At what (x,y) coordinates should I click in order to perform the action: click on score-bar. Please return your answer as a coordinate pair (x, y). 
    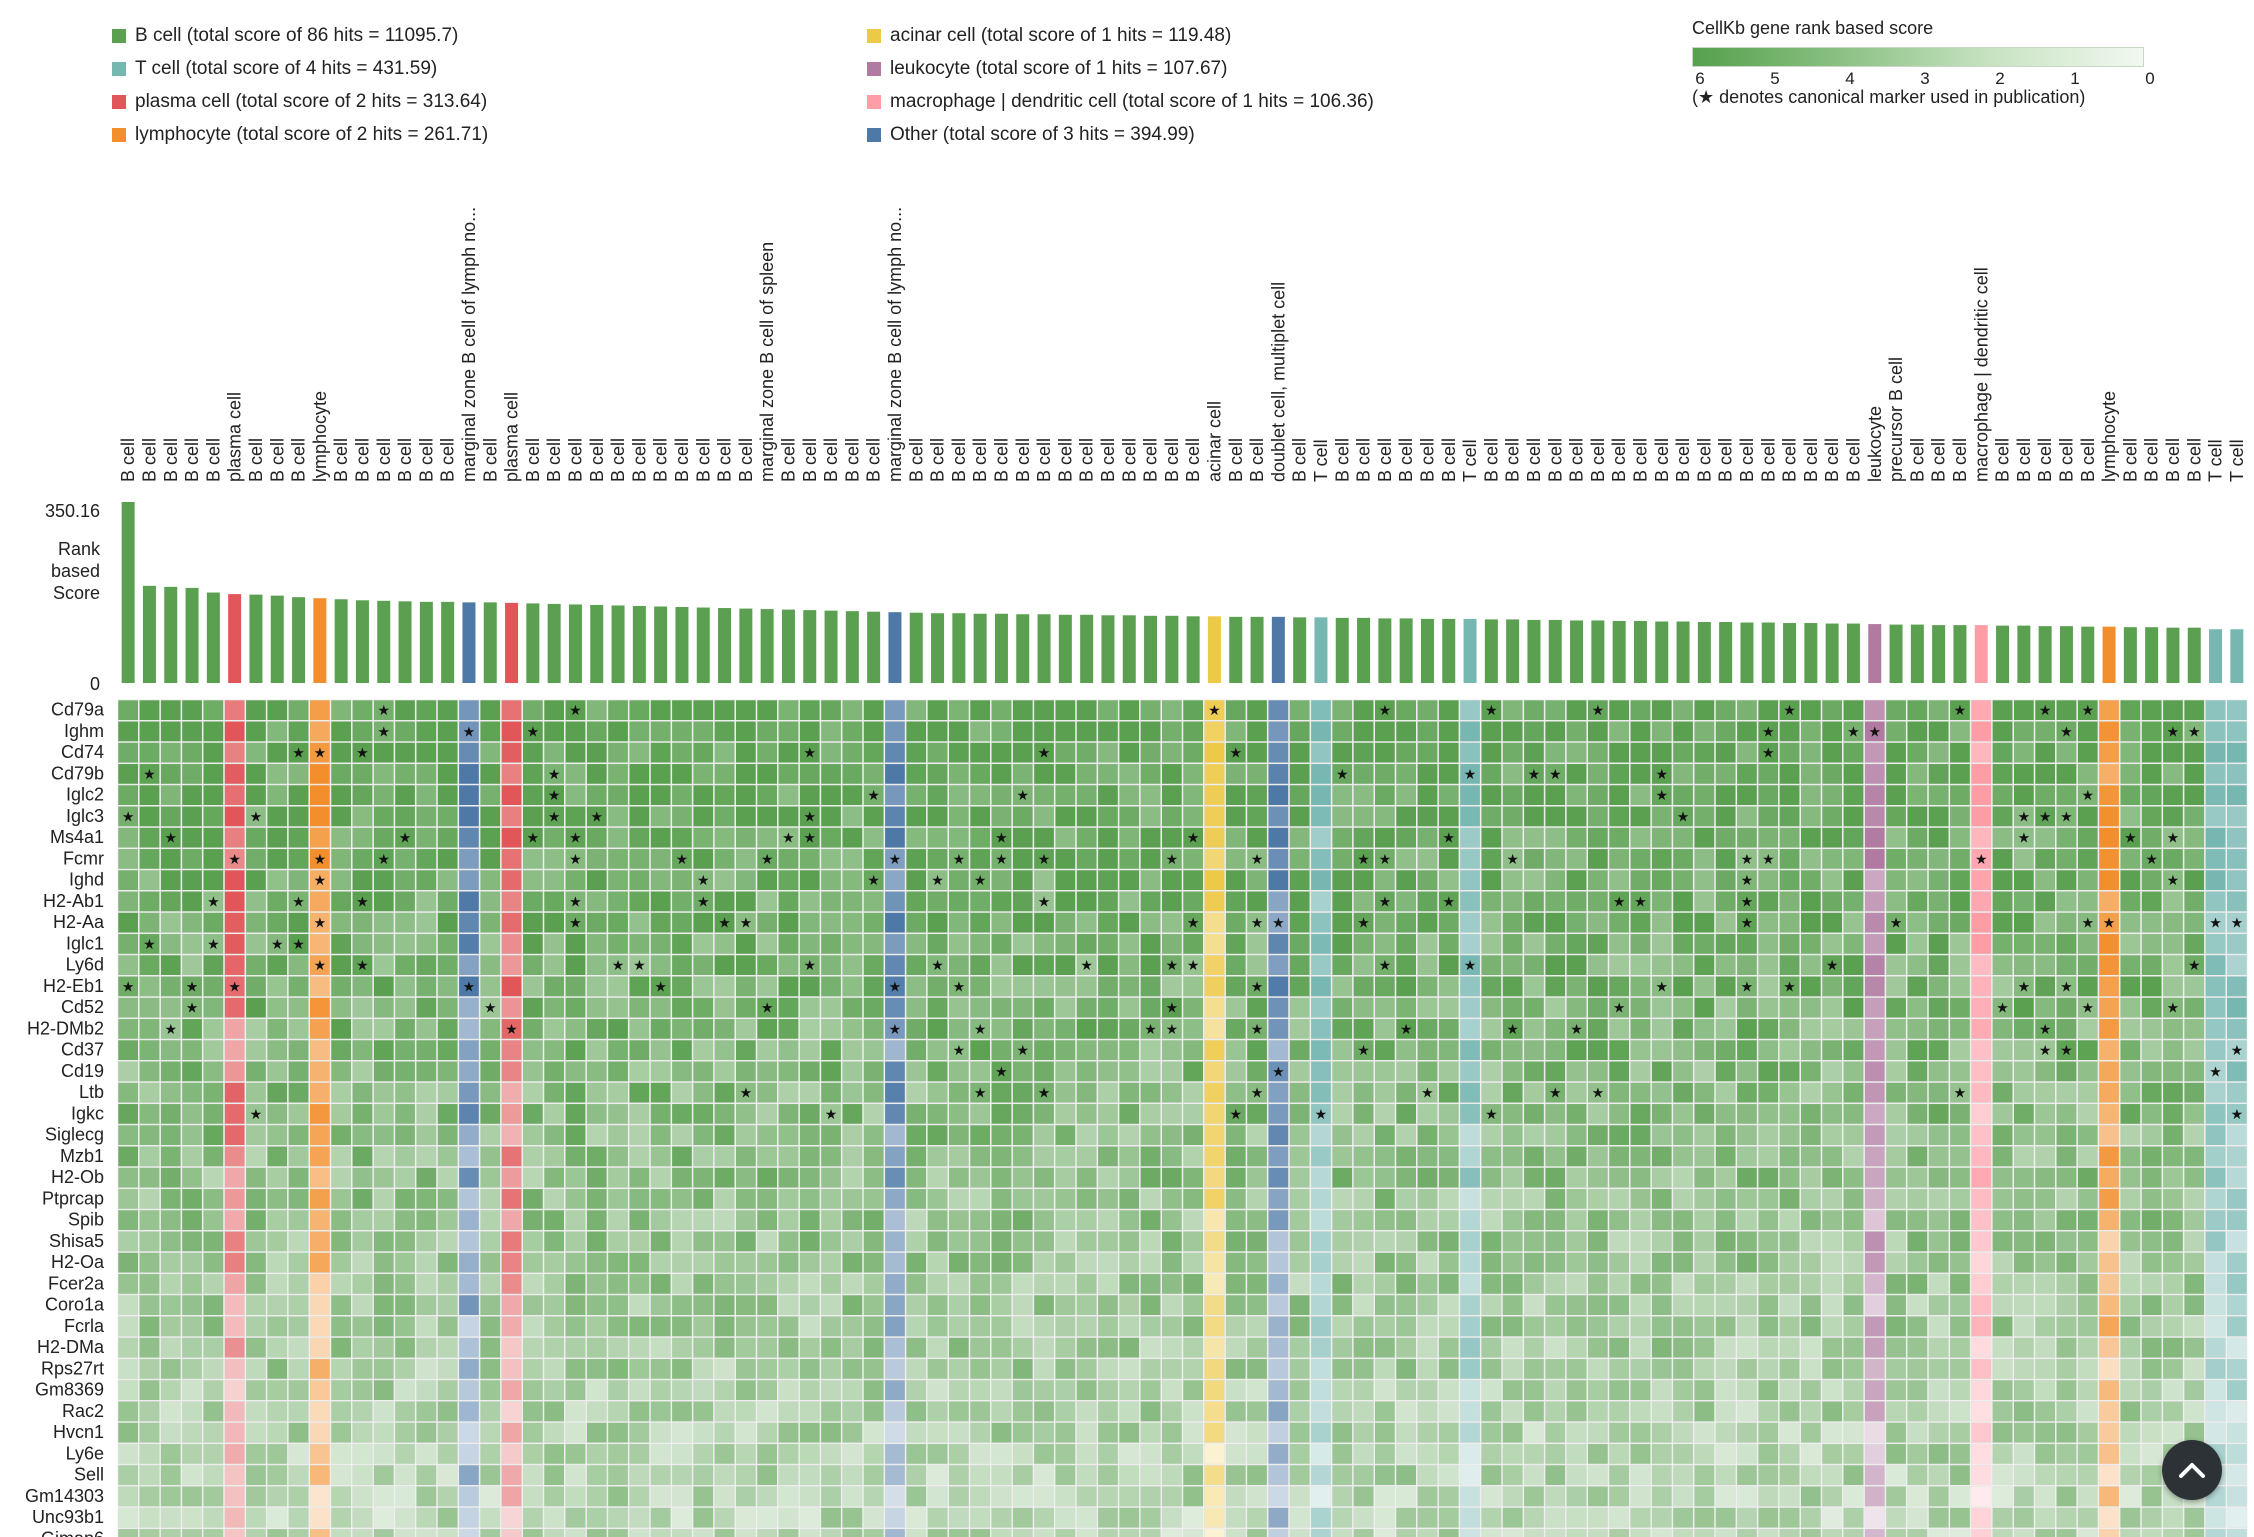
    Looking at the image, I should click on (959, 648).